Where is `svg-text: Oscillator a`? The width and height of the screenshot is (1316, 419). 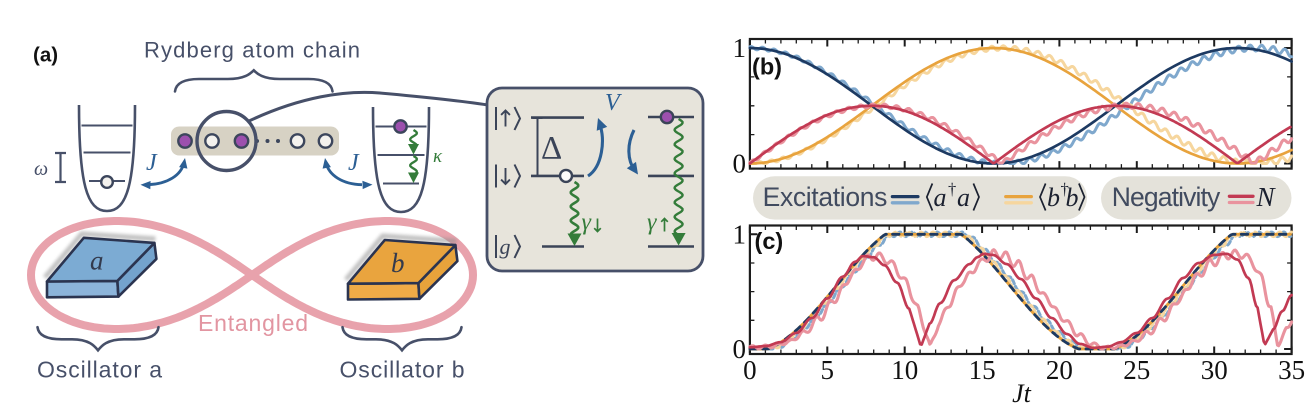
svg-text: Oscillator a is located at coordinates (99, 370).